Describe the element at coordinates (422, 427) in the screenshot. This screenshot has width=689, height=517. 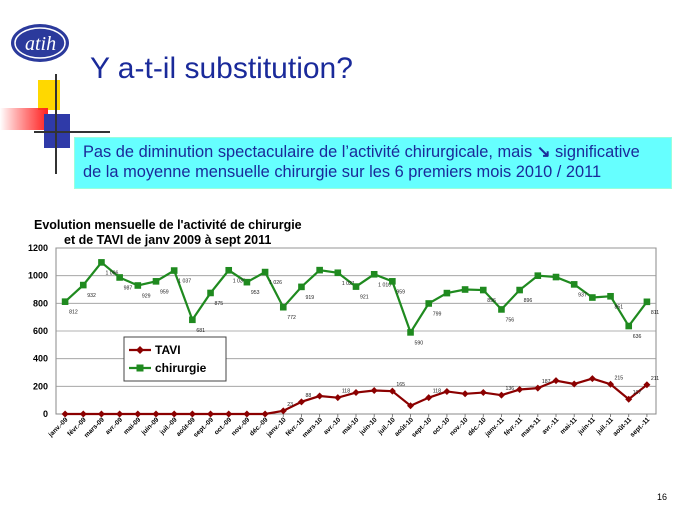
I see `x-tick-label: sept.-10` at that location.